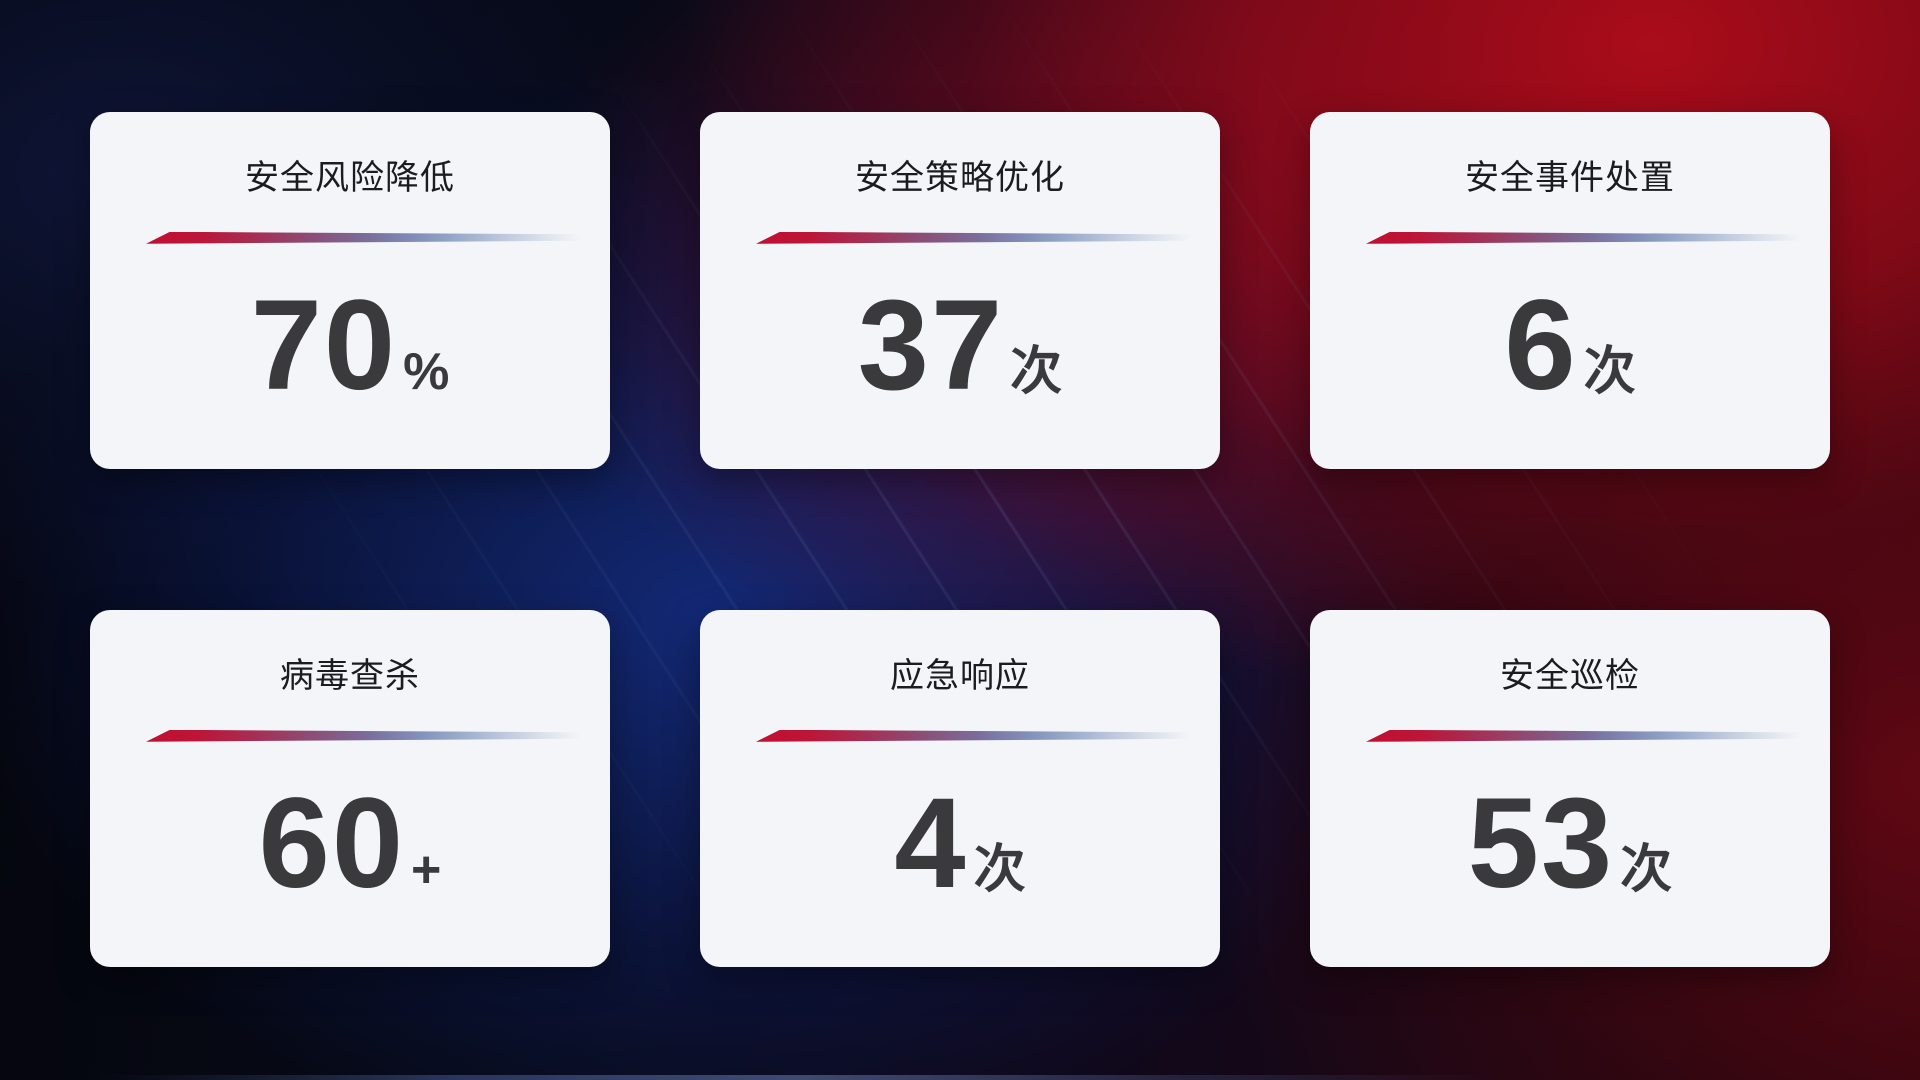 The image size is (1920, 1080). I want to click on stat-card-policy-optimization: 安全策略优化 37 次, so click(960, 290).